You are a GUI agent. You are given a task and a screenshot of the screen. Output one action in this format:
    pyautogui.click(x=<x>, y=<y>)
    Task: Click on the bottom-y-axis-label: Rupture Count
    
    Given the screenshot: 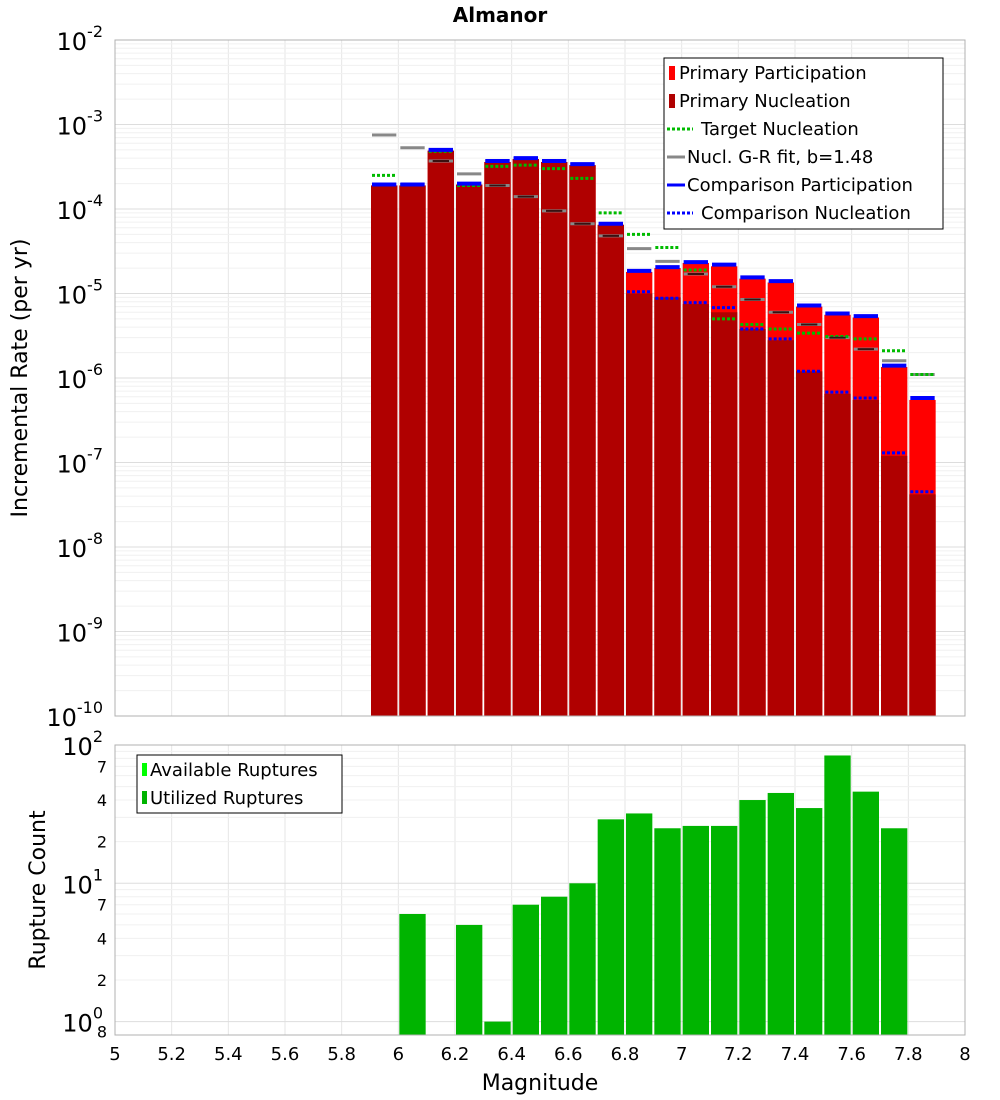 What is the action you would take?
    pyautogui.click(x=38, y=890)
    